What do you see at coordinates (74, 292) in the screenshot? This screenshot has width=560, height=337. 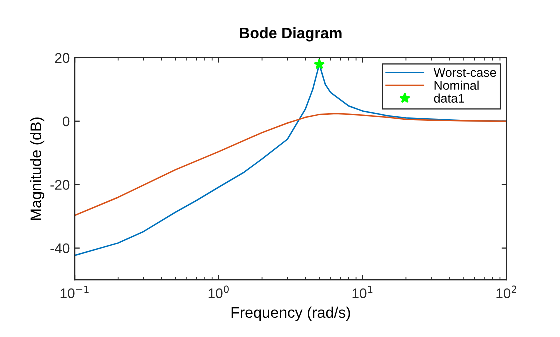 I see `x-tick-label: 10$^{−1}$` at bounding box center [74, 292].